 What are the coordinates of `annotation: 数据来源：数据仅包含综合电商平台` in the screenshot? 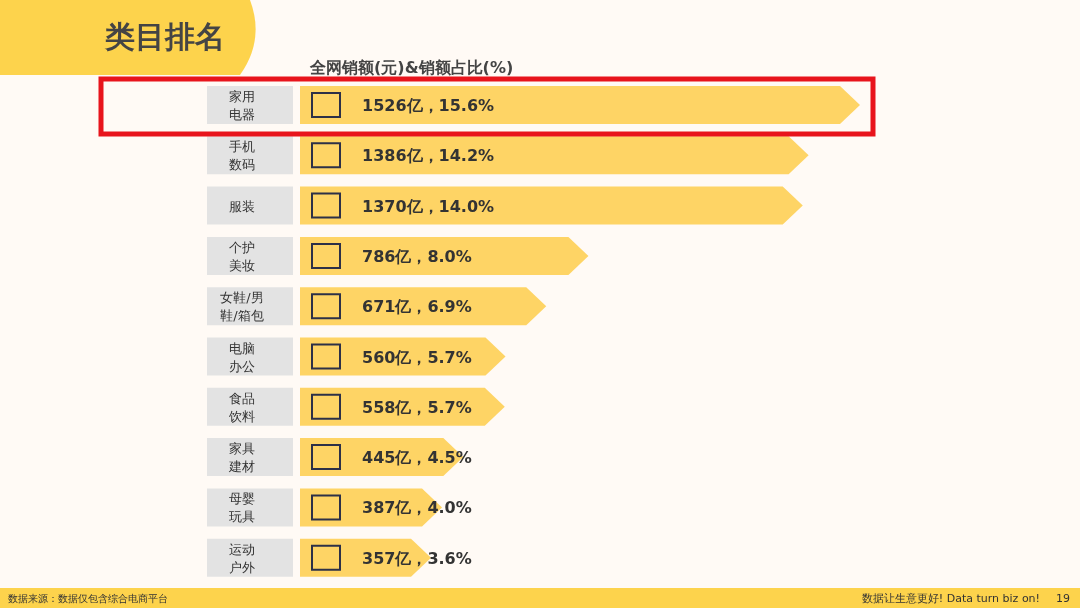 It's located at (88, 598).